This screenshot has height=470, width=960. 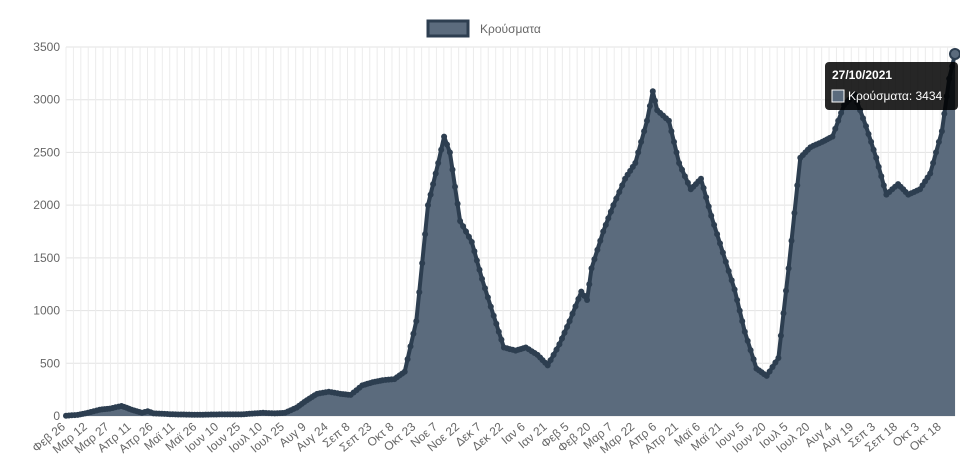 What do you see at coordinates (954, 53) in the screenshot?
I see `highlighted-point` at bounding box center [954, 53].